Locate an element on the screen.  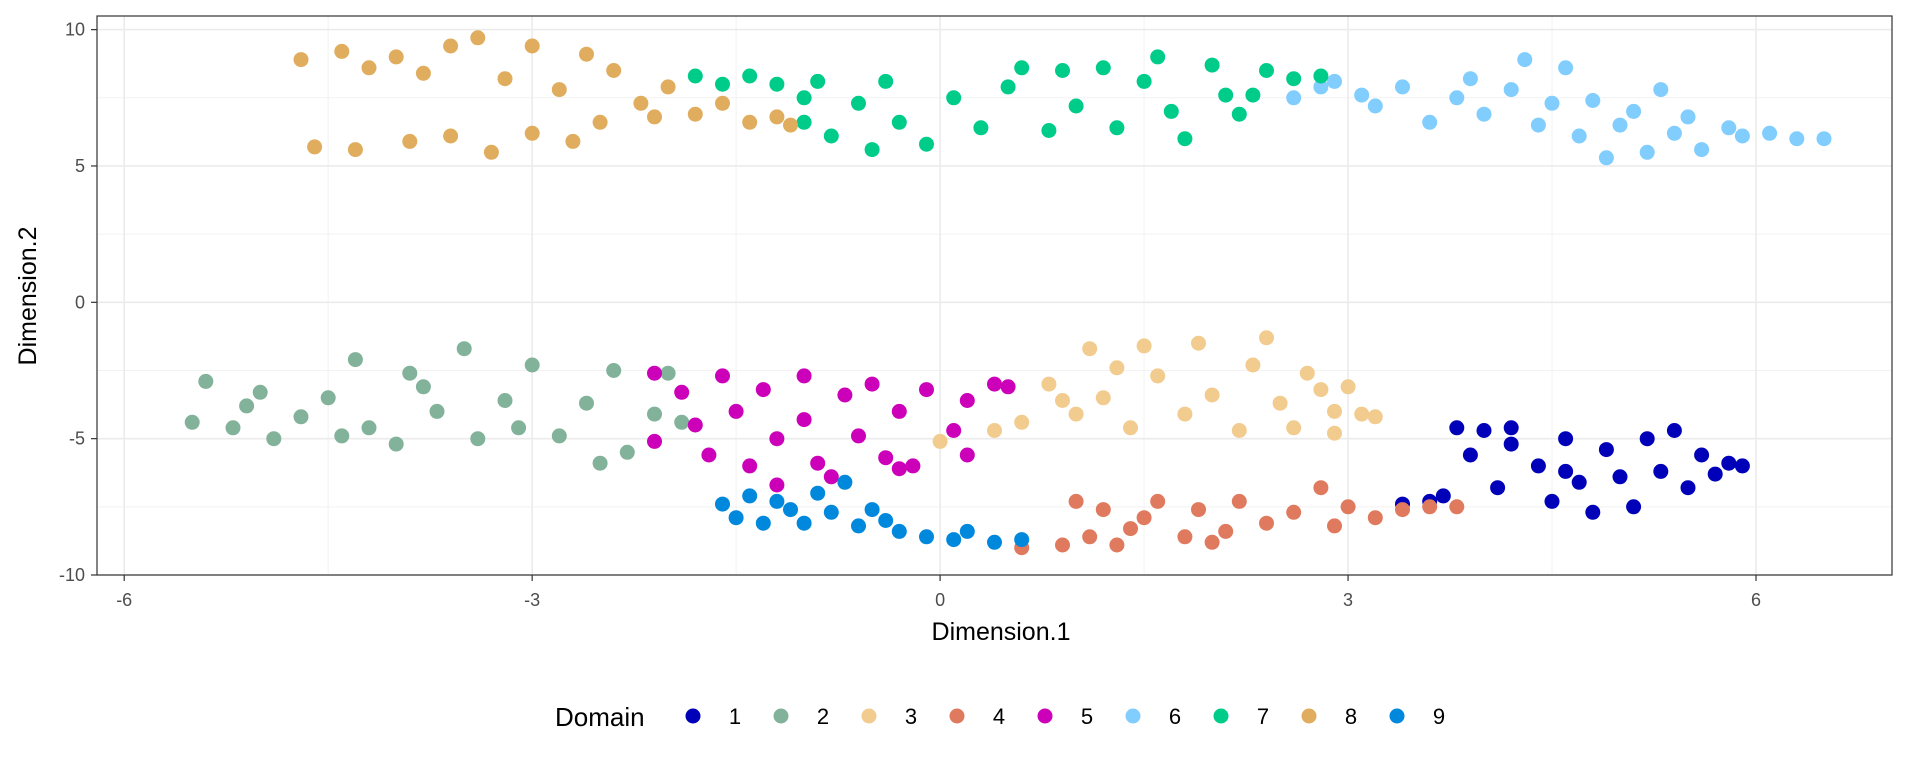
legend-label-4: 4 is located at coordinates (999, 716).